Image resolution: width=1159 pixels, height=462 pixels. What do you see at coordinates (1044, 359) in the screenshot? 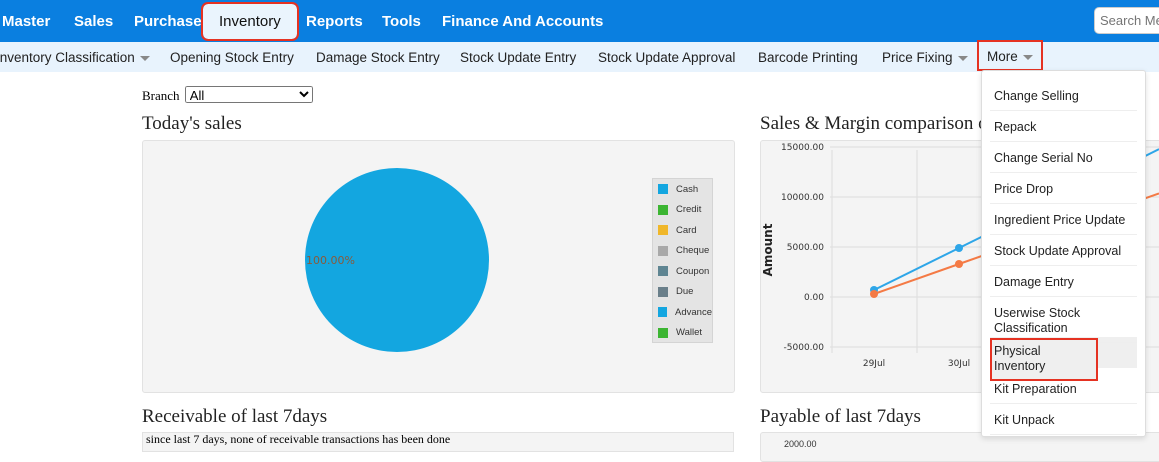
I see `more-menu-item-physical-inventory: Physical Inventory` at bounding box center [1044, 359].